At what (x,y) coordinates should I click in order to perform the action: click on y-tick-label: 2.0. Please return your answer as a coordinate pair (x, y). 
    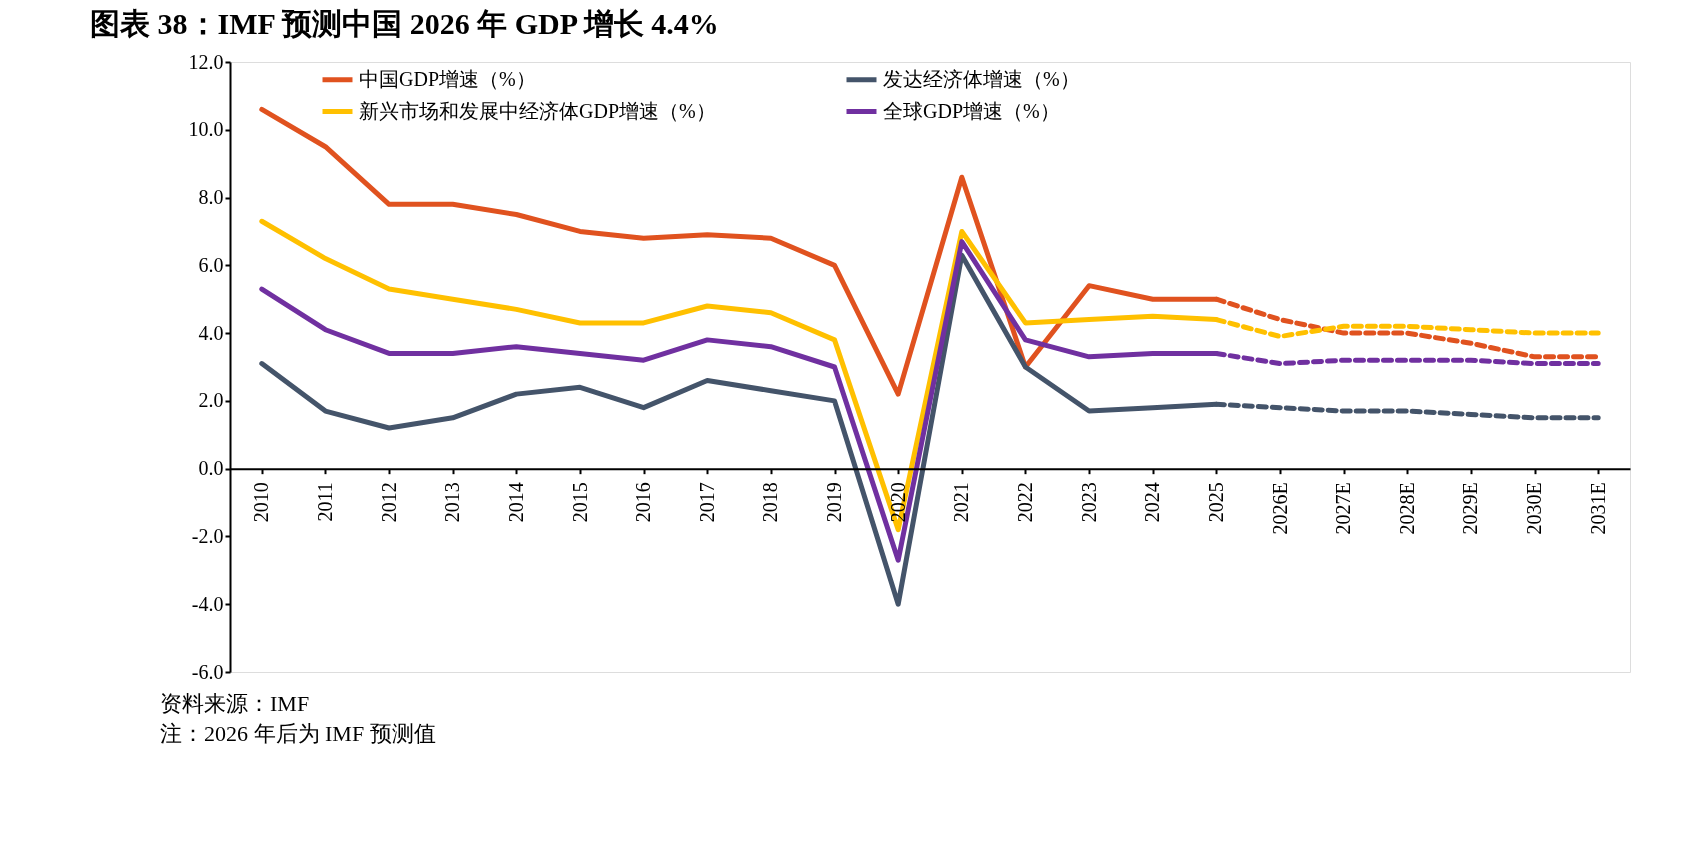
    Looking at the image, I should click on (211, 400).